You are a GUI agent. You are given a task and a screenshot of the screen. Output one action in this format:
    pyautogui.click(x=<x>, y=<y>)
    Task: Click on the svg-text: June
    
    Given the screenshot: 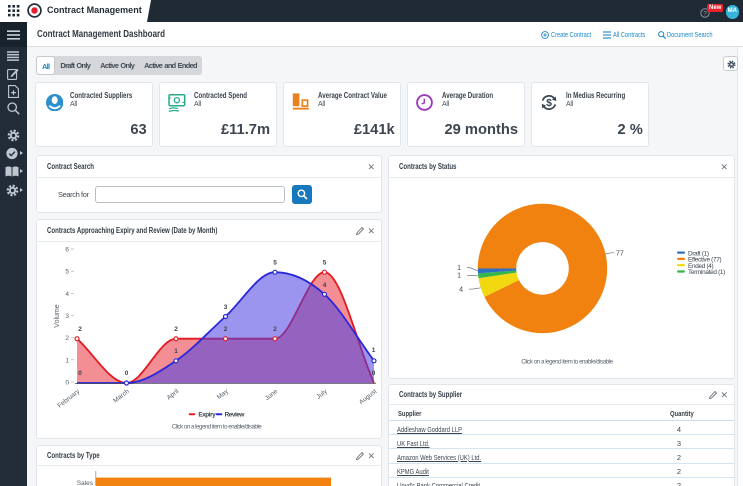 What is the action you would take?
    pyautogui.click(x=272, y=395)
    